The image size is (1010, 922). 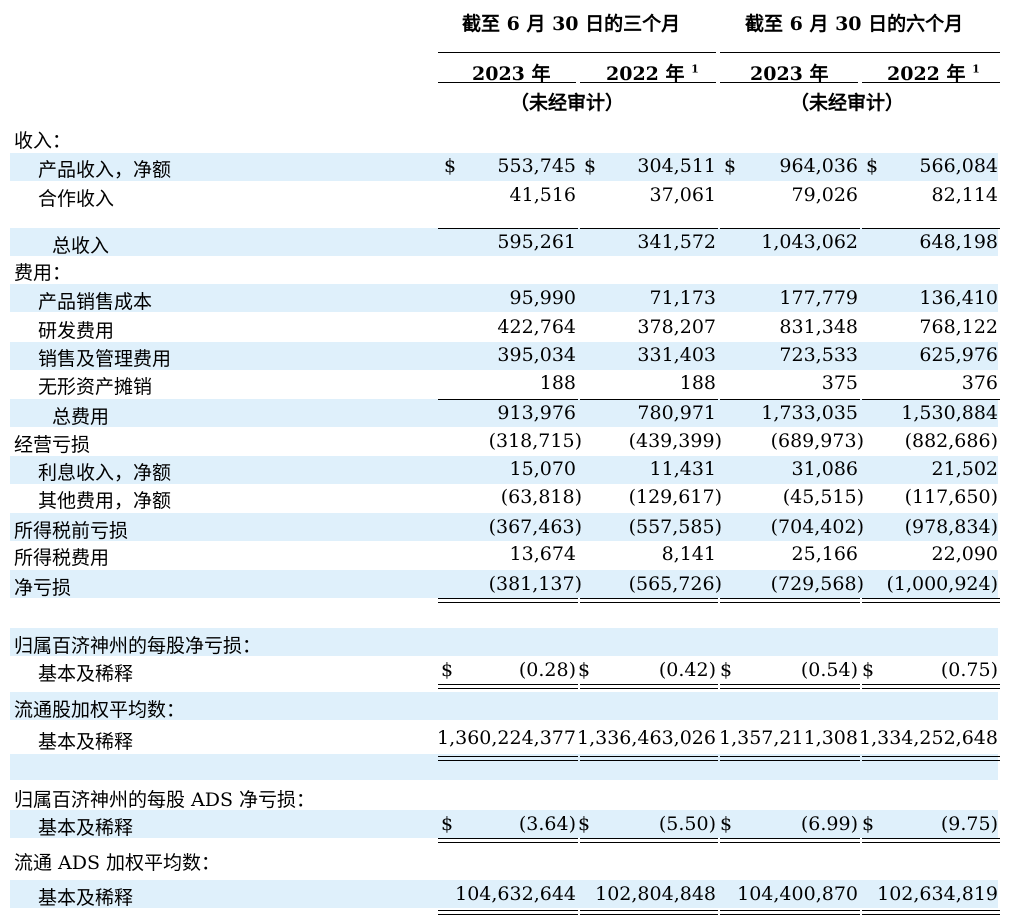 I want to click on total-exp-label: 总费用, so click(x=81, y=417).